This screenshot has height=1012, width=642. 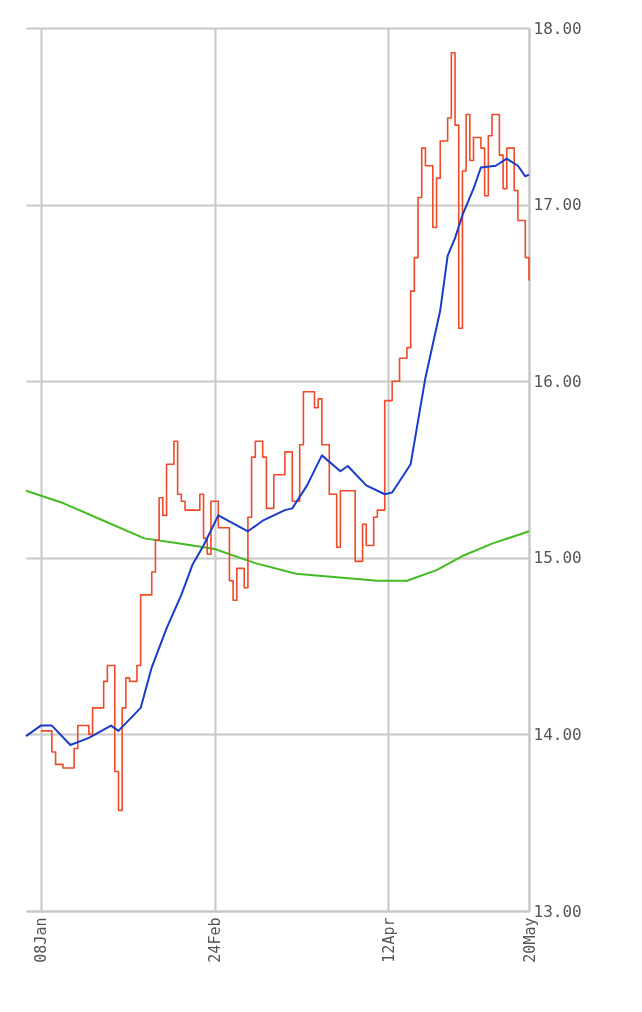 What do you see at coordinates (557, 558) in the screenshot?
I see `y-tick-label: 15.00` at bounding box center [557, 558].